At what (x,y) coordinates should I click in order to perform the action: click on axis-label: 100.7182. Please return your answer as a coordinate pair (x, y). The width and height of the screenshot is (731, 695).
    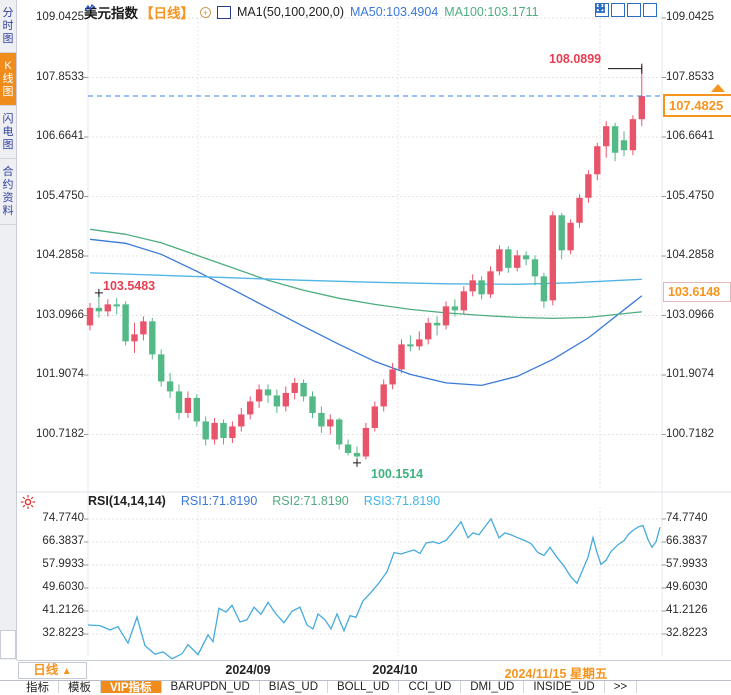
    Looking at the image, I should click on (60, 433).